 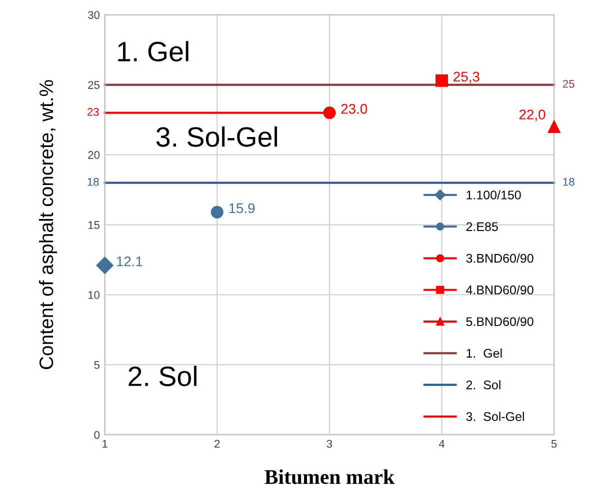 I want to click on data-label: 22,0, so click(x=532, y=116).